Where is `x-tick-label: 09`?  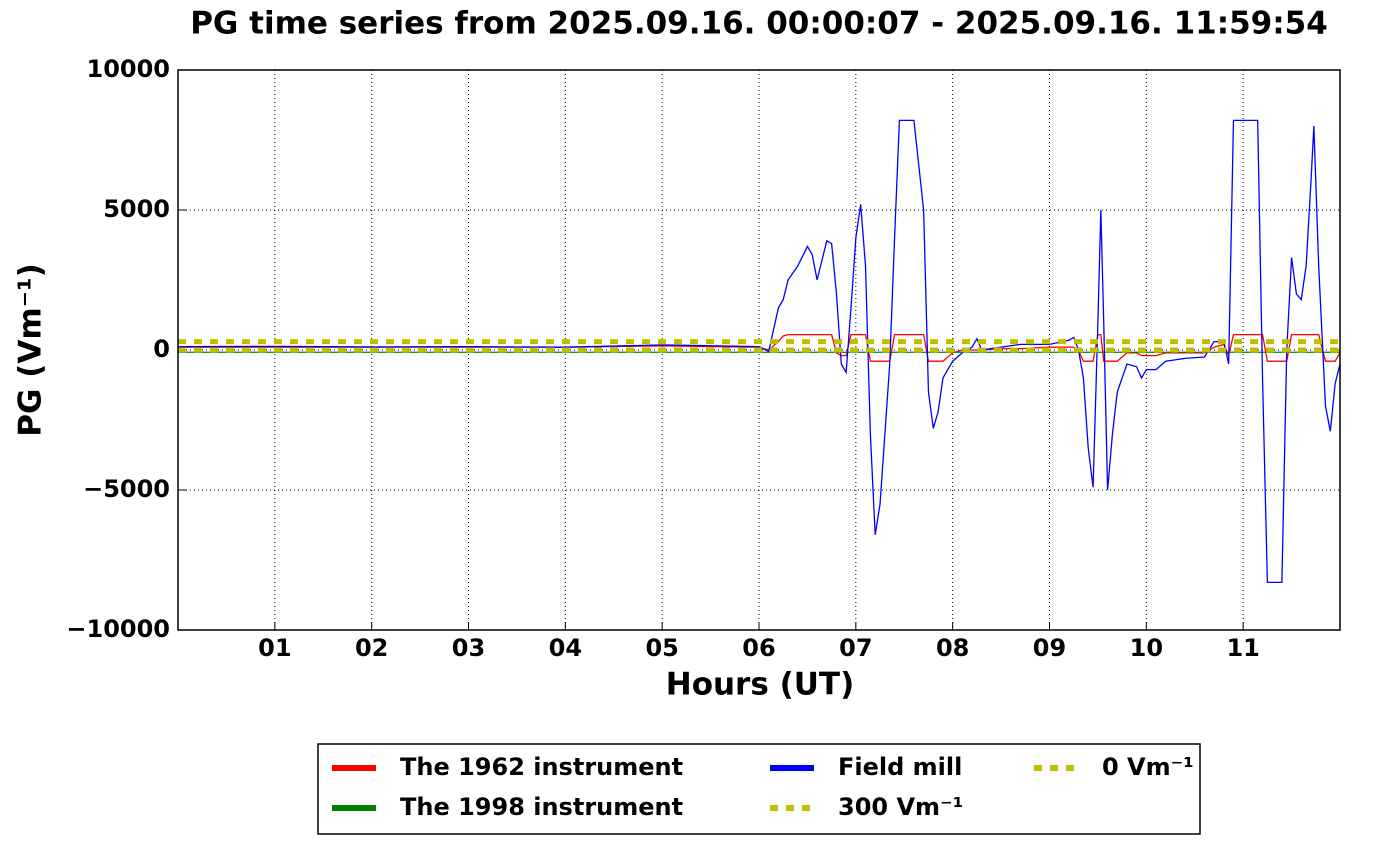 x-tick-label: 09 is located at coordinates (1049, 648).